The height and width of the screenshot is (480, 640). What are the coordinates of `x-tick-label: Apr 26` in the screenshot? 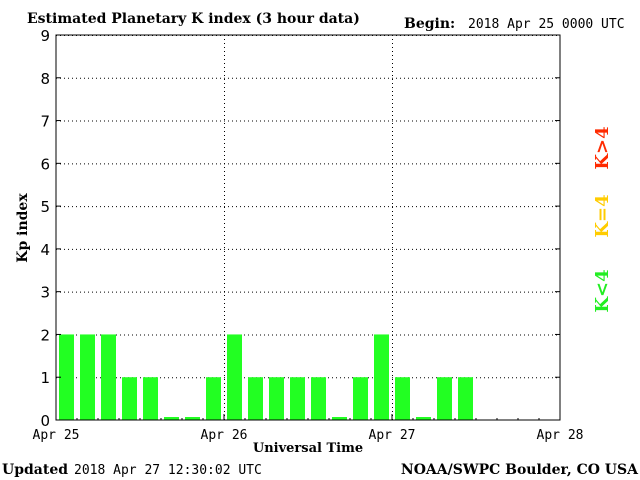 It's located at (224, 435).